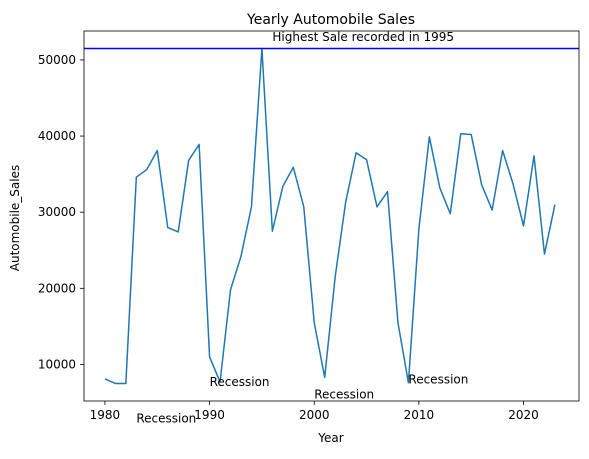  Describe the element at coordinates (344, 395) in the screenshot. I see `recession-annotation-2: Recession` at that location.